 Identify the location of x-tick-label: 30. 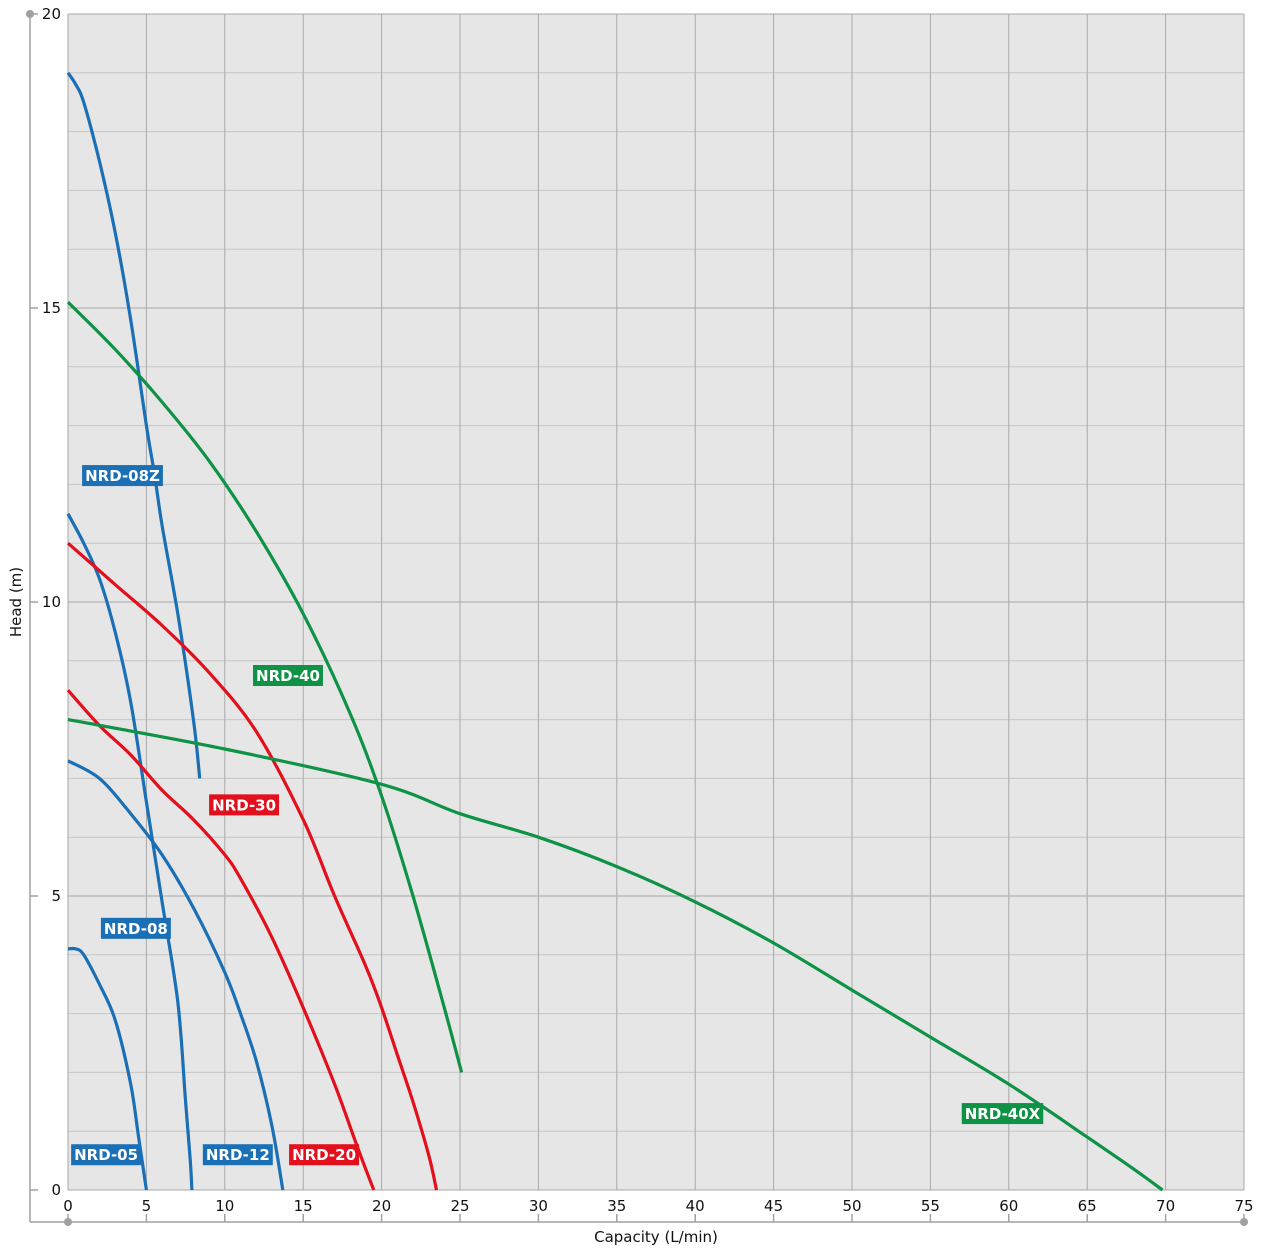
(538, 1206).